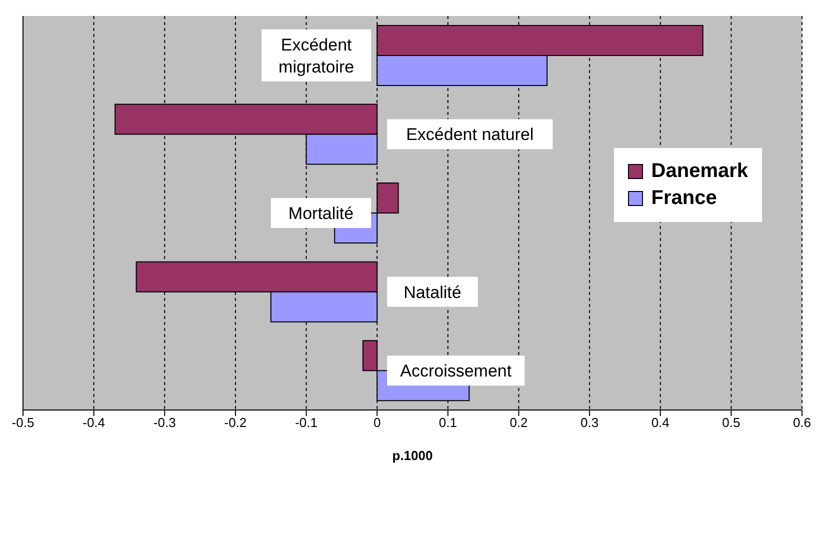 The width and height of the screenshot is (830, 545). I want to click on x-tick-label: -0.3, so click(164, 422).